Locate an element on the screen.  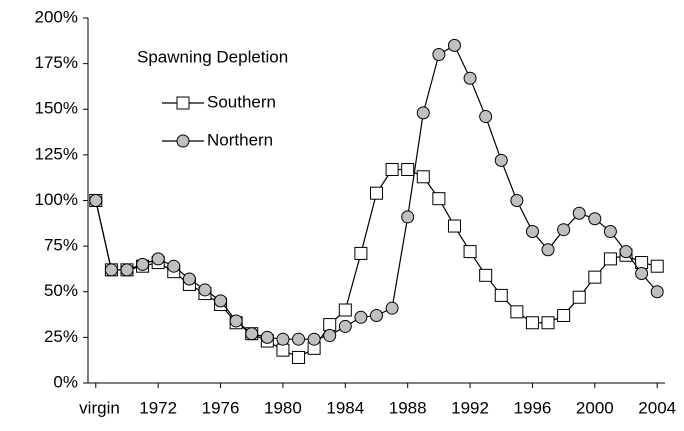
y-tick-label: 0% is located at coordinates (65, 381).